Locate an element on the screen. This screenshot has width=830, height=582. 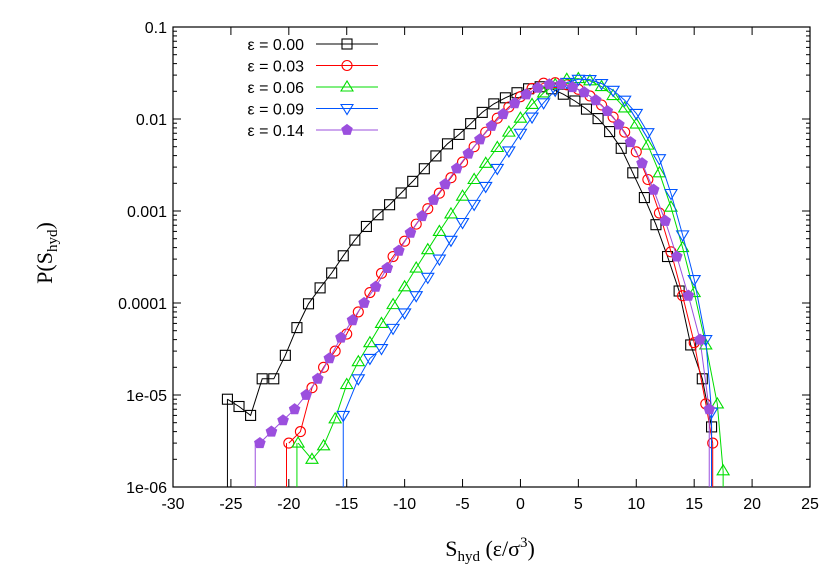
x-tick-label: 10 is located at coordinates (636, 504).